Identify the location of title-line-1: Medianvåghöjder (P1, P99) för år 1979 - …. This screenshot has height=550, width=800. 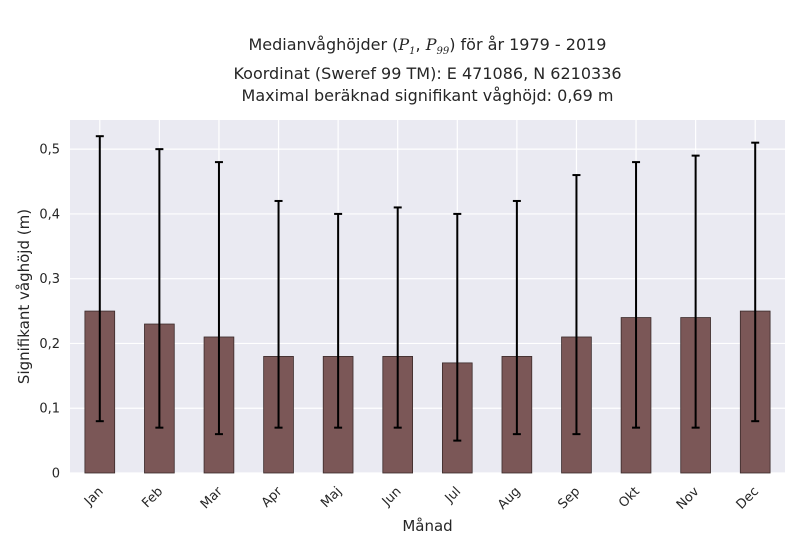
(427, 48).